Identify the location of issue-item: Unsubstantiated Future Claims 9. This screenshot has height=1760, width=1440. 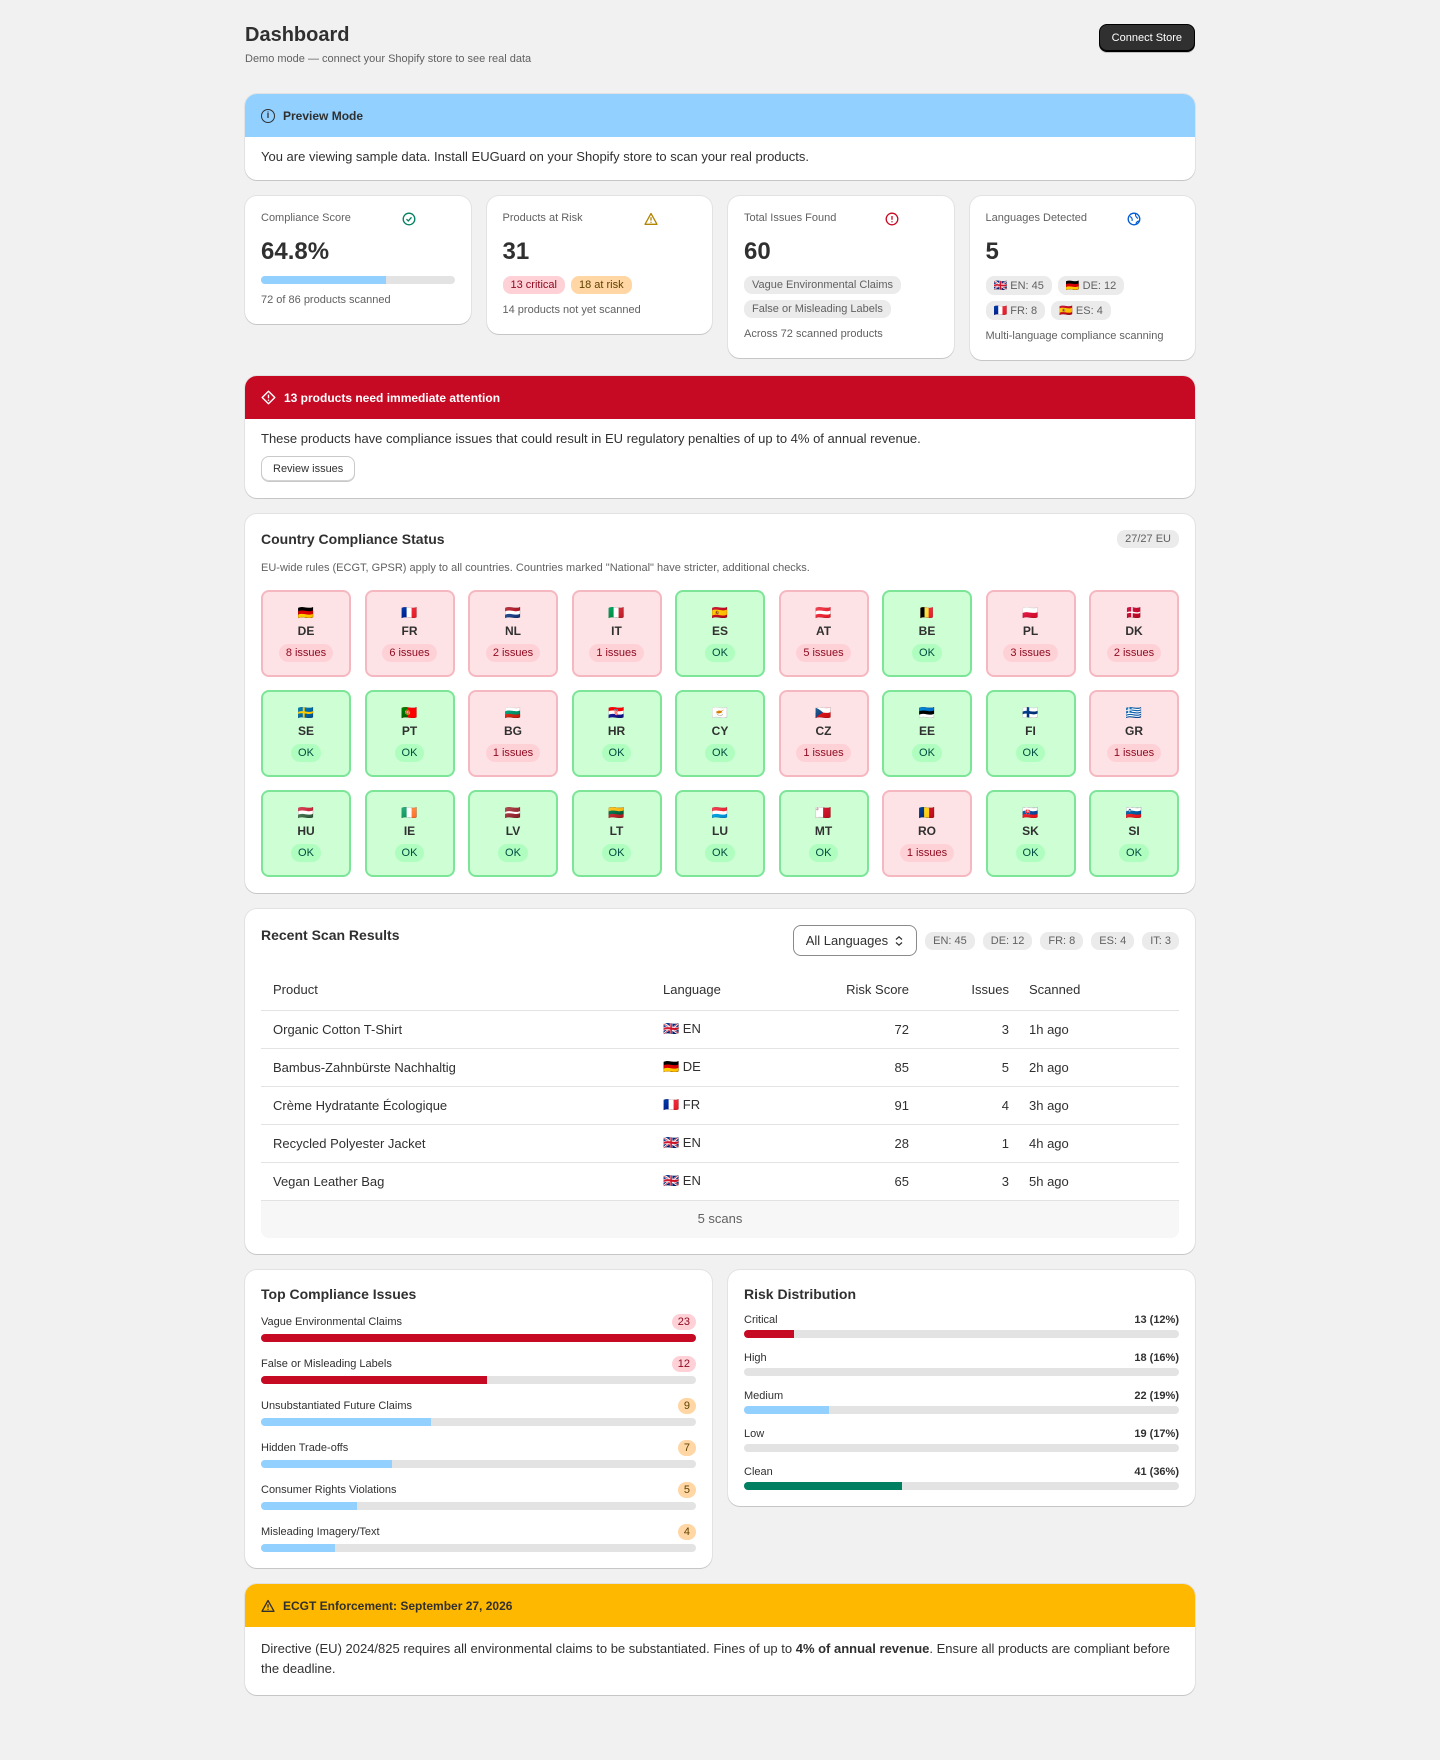
(478, 1412).